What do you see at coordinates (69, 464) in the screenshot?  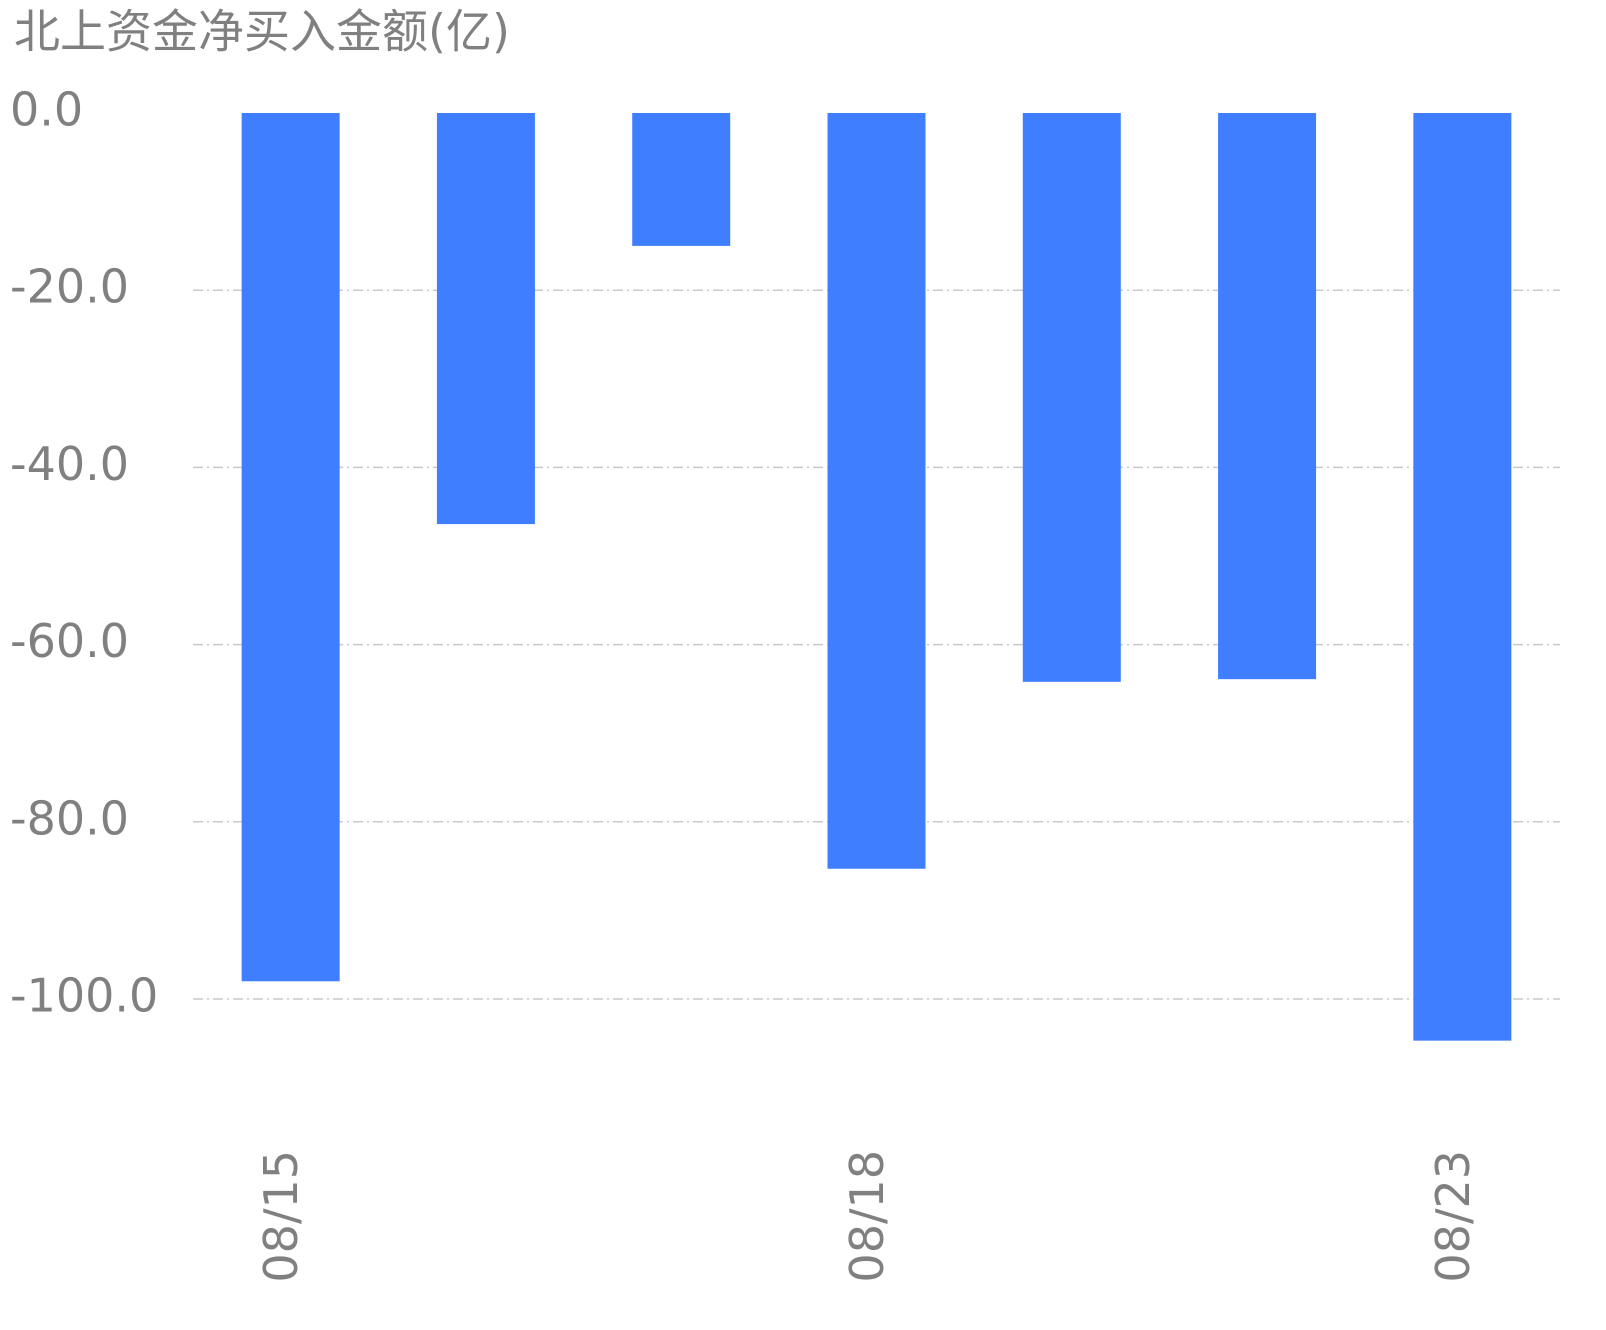 I see `y-tick-label: -40.0` at bounding box center [69, 464].